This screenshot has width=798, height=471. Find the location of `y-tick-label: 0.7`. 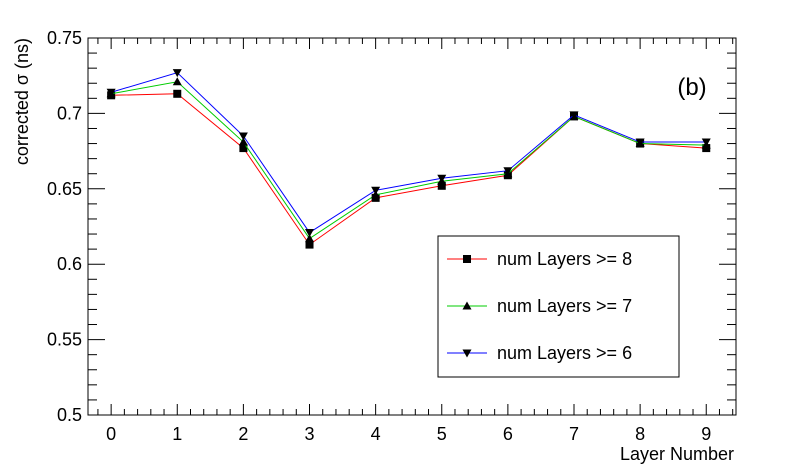

y-tick-label: 0.7 is located at coordinates (69, 113).